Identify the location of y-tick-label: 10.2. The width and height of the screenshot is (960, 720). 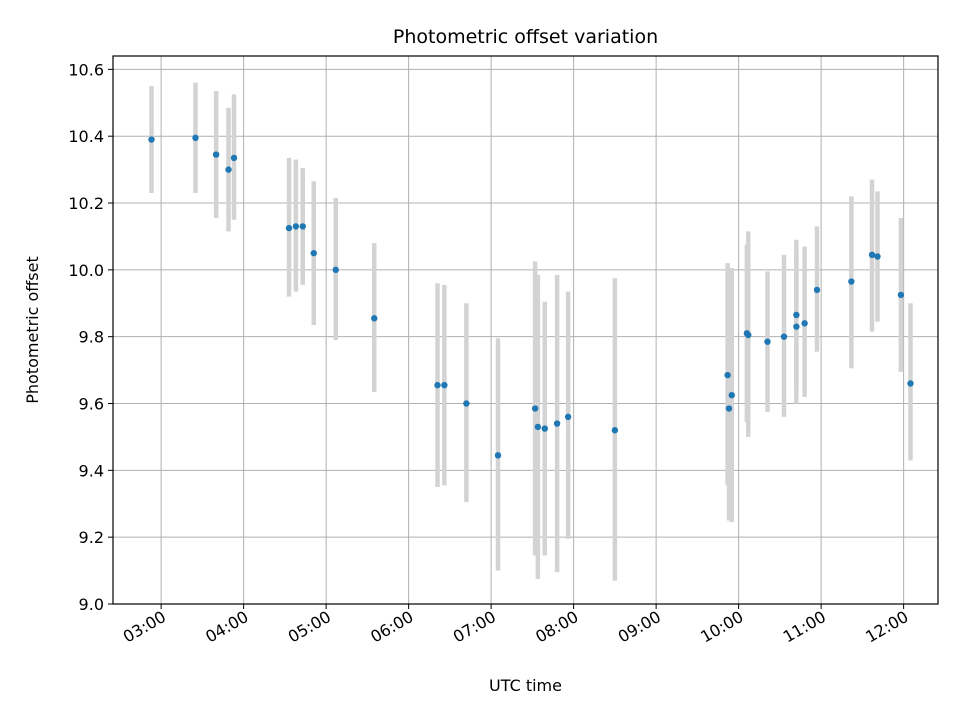
(86, 203).